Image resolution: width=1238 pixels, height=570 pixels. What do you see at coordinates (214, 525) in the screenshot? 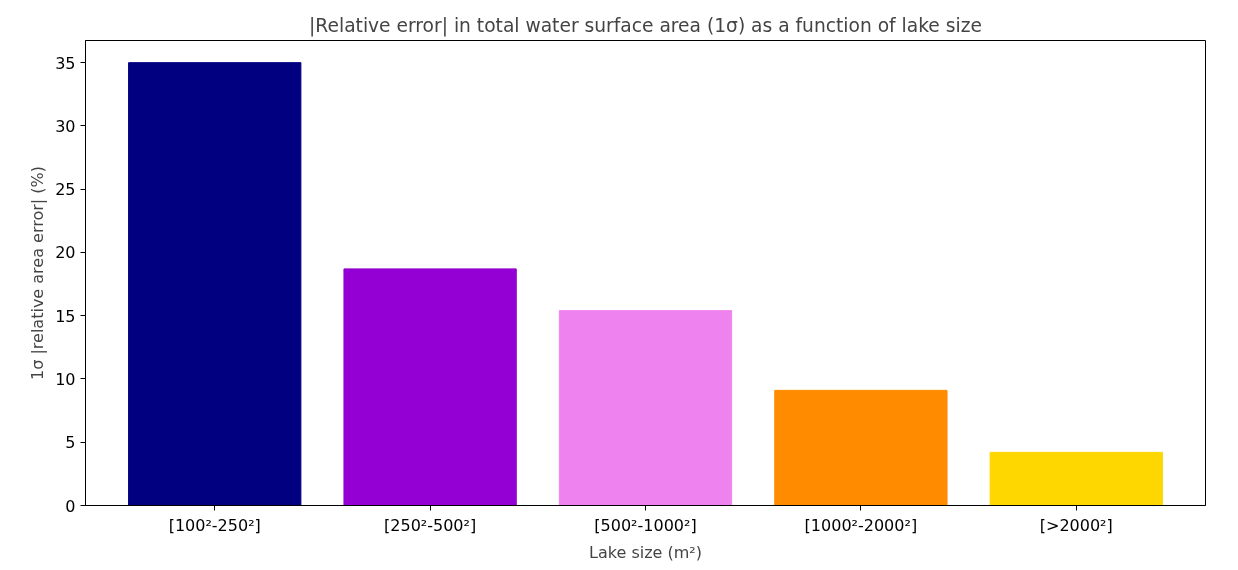
I see `x-tick-label: [100²-250²]` at bounding box center [214, 525].